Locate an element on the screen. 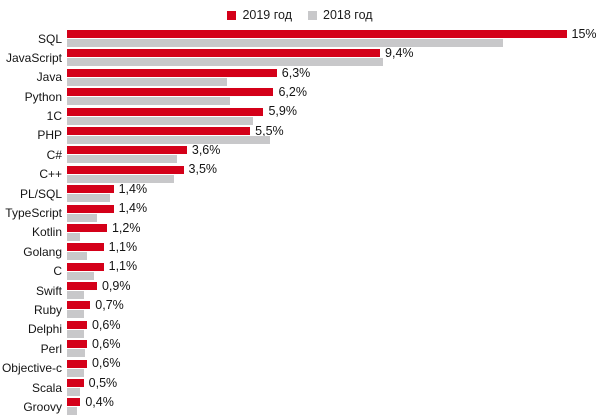 This screenshot has height=418, width=600. chart-row: Scala 0,5% is located at coordinates (300, 386).